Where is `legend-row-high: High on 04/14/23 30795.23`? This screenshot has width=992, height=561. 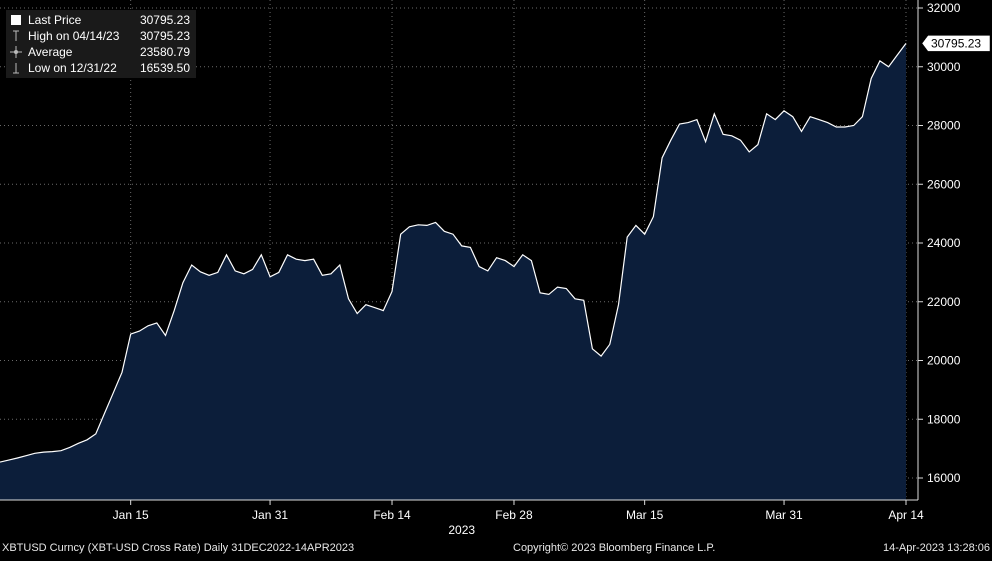 legend-row-high: High on 04/14/23 30795.23 is located at coordinates (100, 36).